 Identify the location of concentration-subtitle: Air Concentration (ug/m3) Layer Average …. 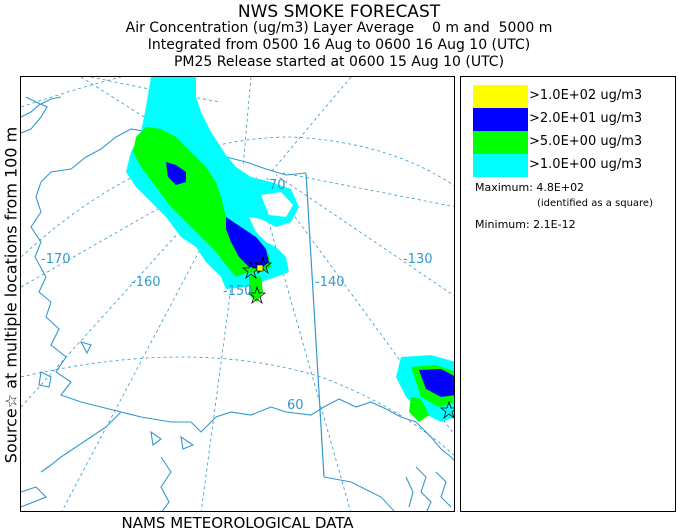
(339, 28).